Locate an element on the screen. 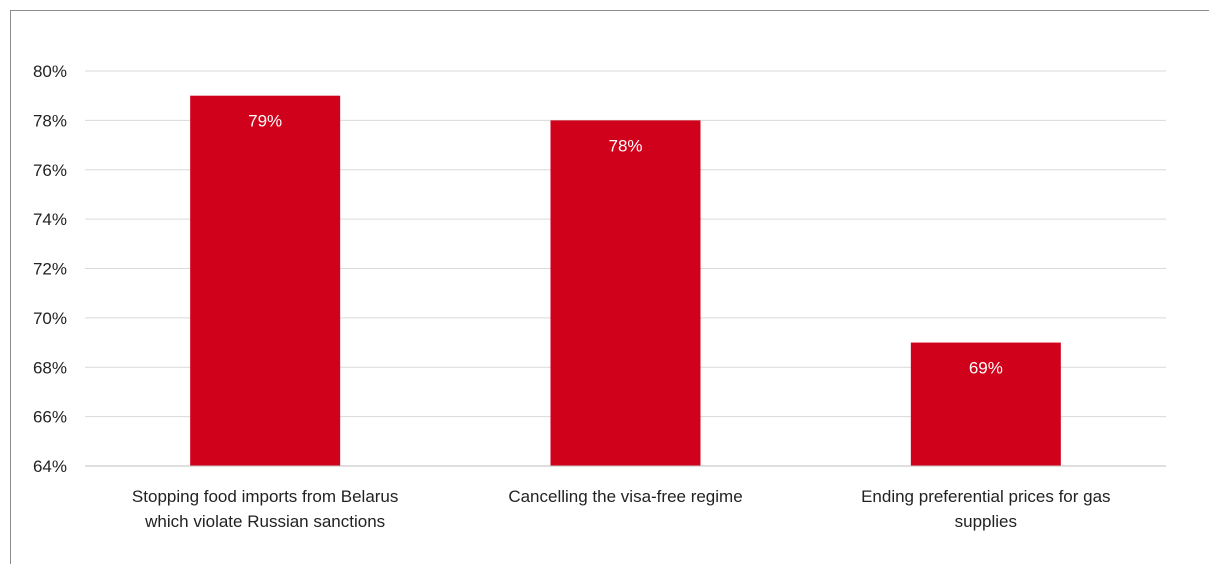 The width and height of the screenshot is (1209, 564). x-category-label: Ending preferential prices for gas is located at coordinates (985, 496).